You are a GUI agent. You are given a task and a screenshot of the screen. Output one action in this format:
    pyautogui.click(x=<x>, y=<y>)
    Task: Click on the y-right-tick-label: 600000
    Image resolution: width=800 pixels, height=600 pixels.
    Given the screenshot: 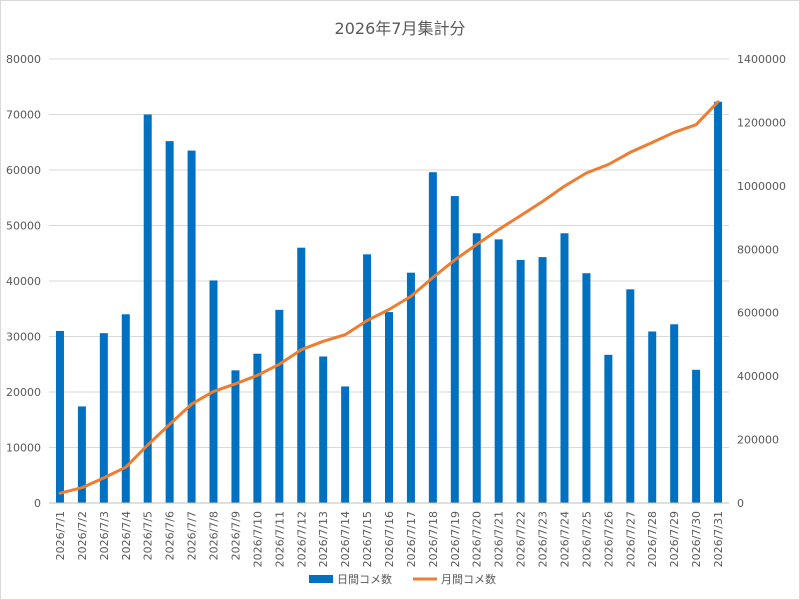 What is the action you would take?
    pyautogui.click(x=758, y=313)
    